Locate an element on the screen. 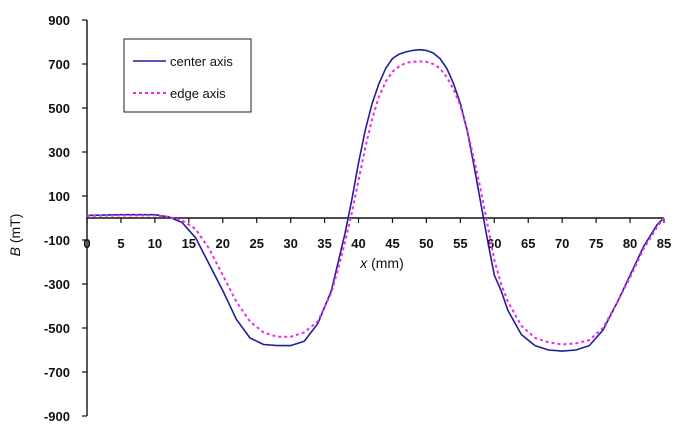 Image resolution: width=674 pixels, height=426 pixels. x-axis: 0 5 10 15 20 25 30 35 40 45 50 55 60 65 70 75 80 85 is located at coordinates (377, 234).